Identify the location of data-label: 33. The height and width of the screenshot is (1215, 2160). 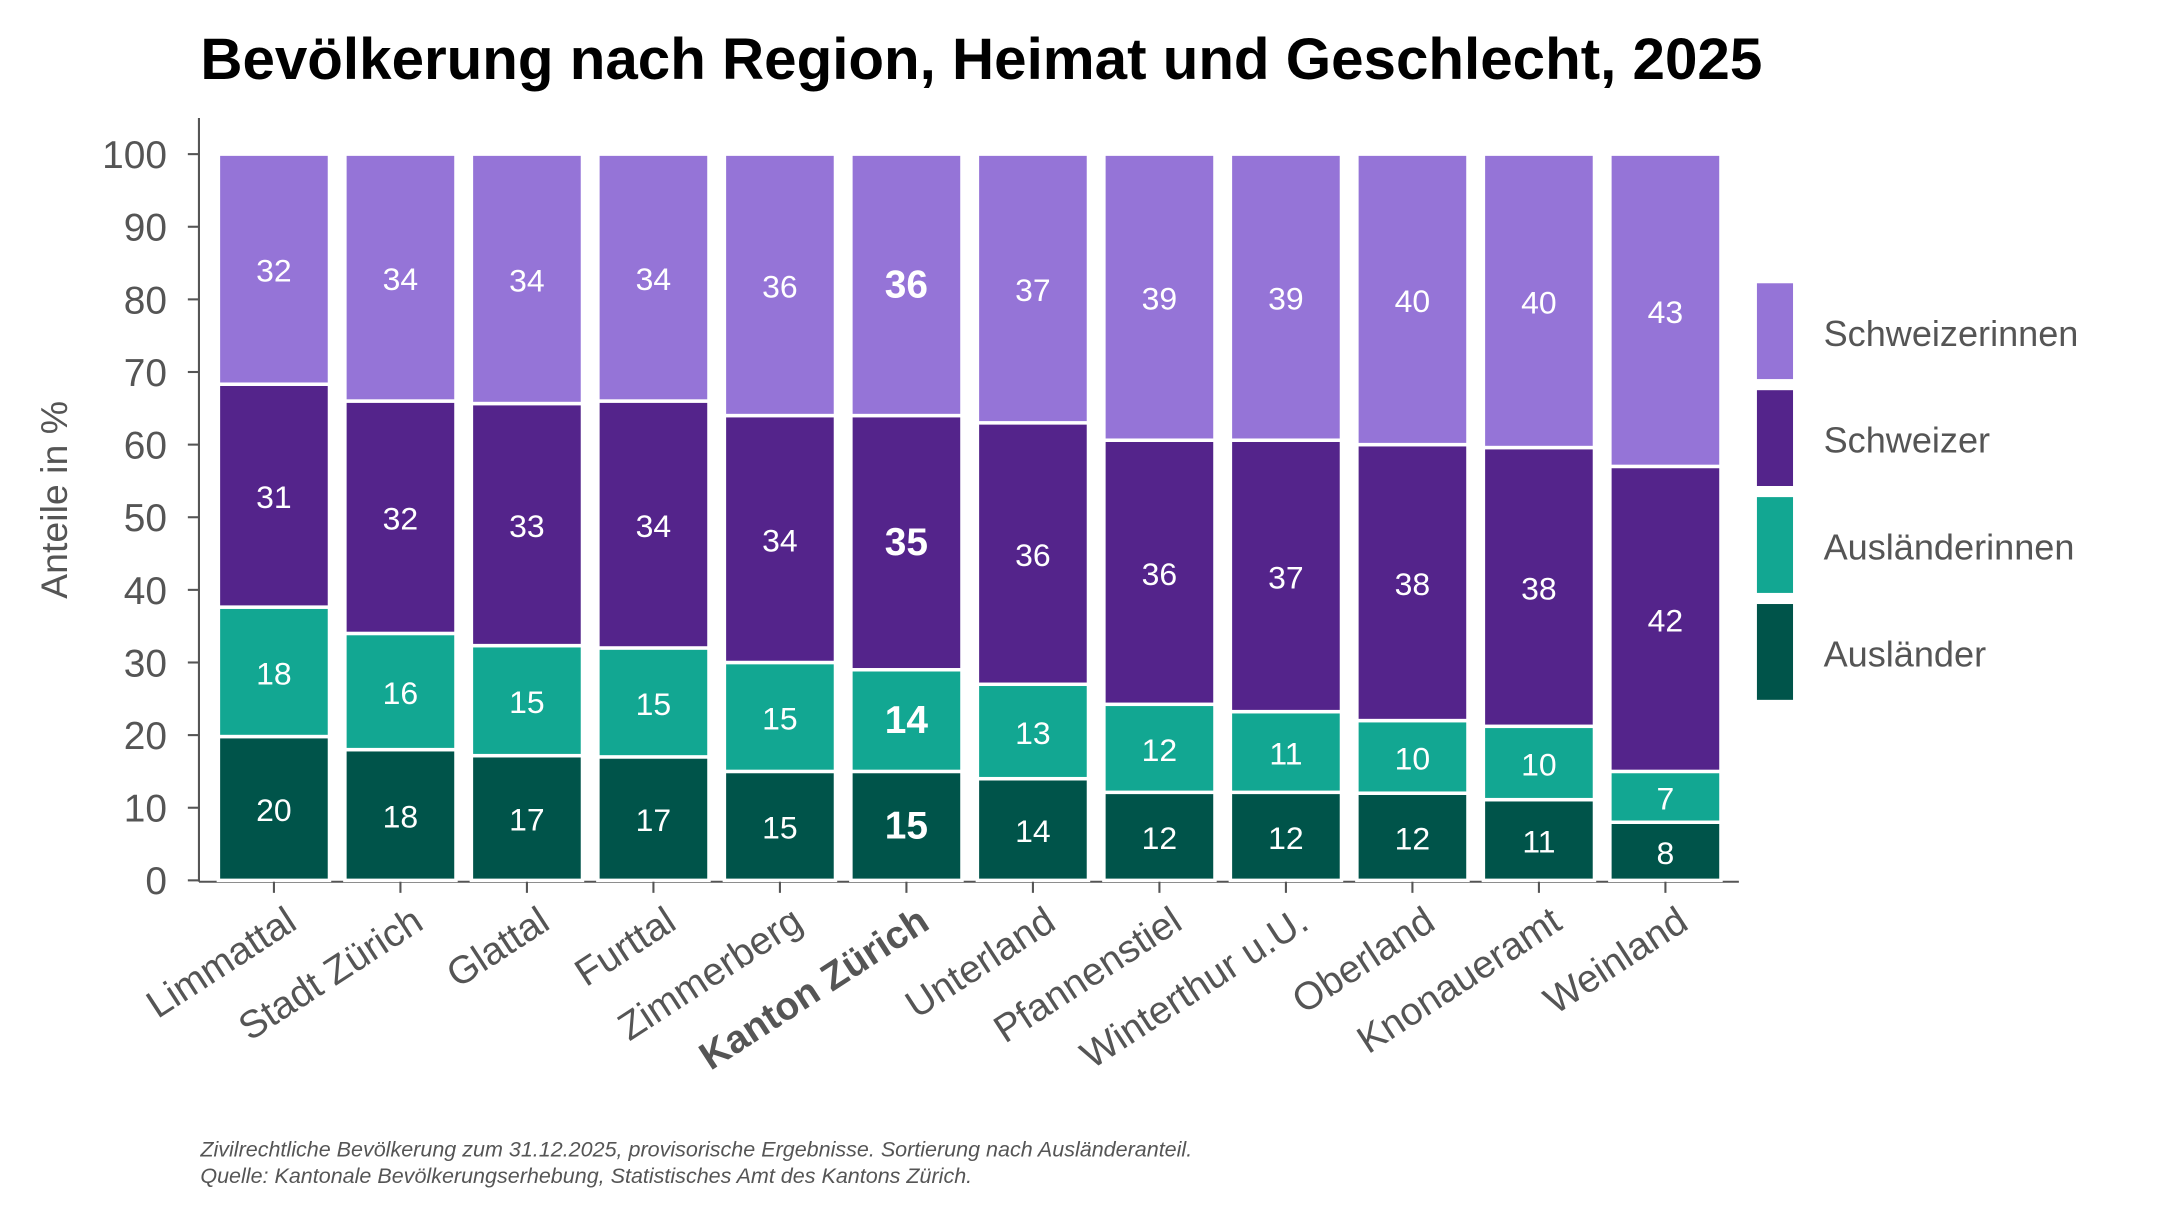
(527, 526).